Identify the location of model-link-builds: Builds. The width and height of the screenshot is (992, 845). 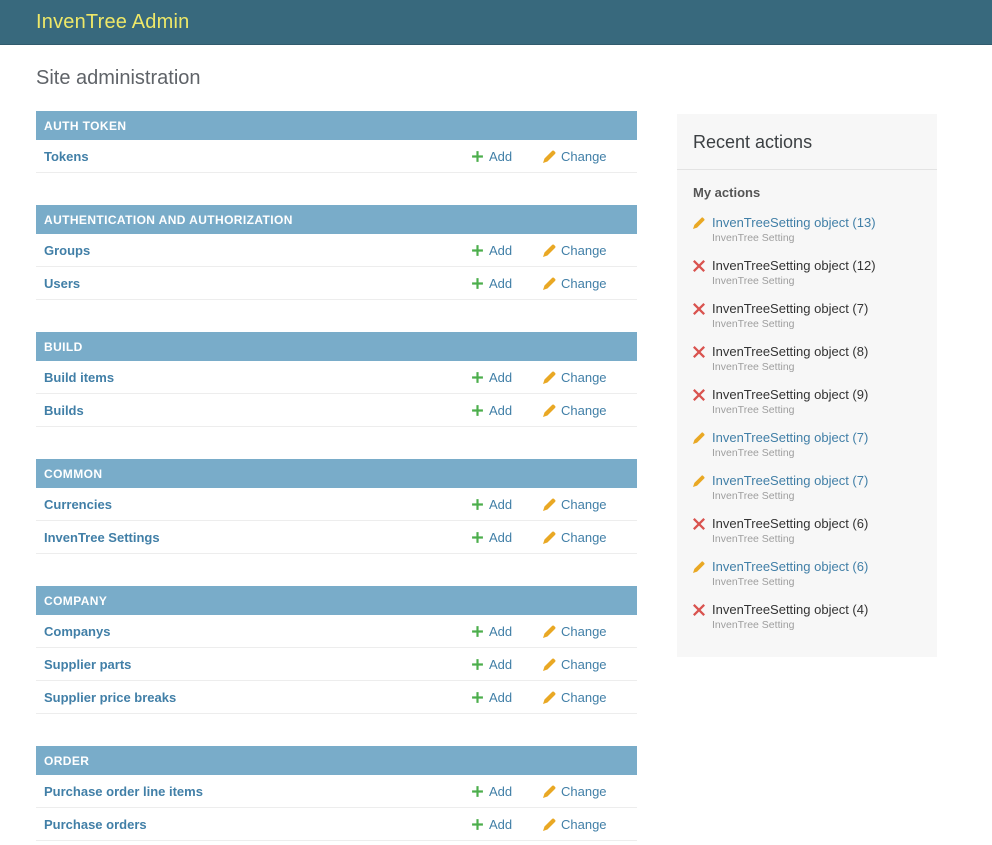
(64, 410).